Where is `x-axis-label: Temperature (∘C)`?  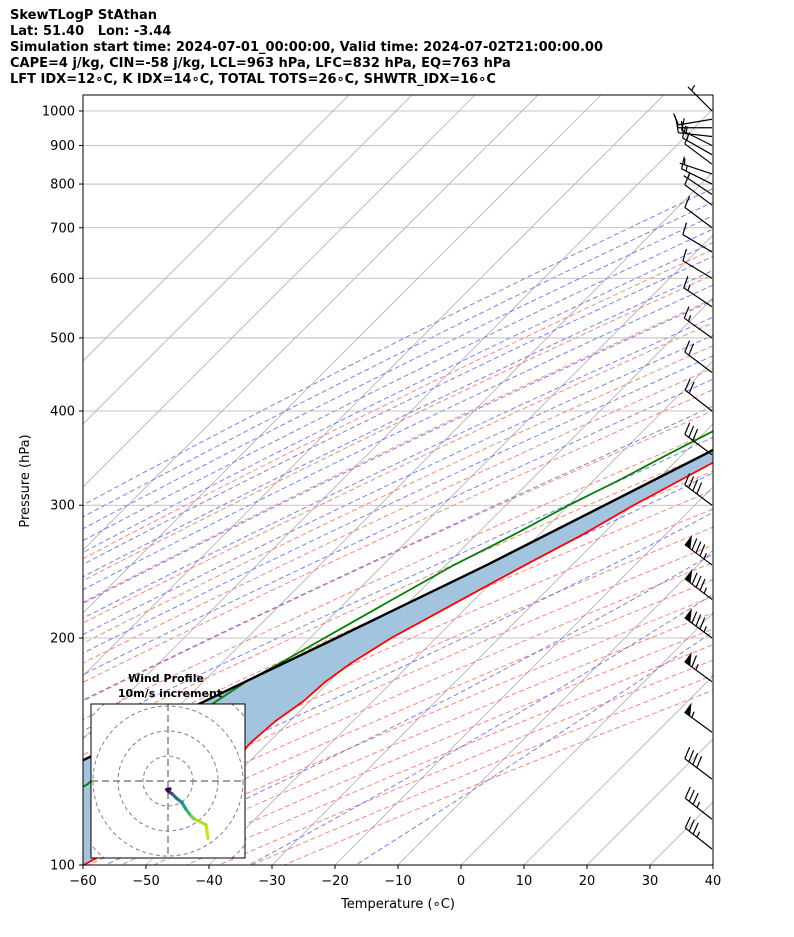
x-axis-label: Temperature (∘C) is located at coordinates (397, 904).